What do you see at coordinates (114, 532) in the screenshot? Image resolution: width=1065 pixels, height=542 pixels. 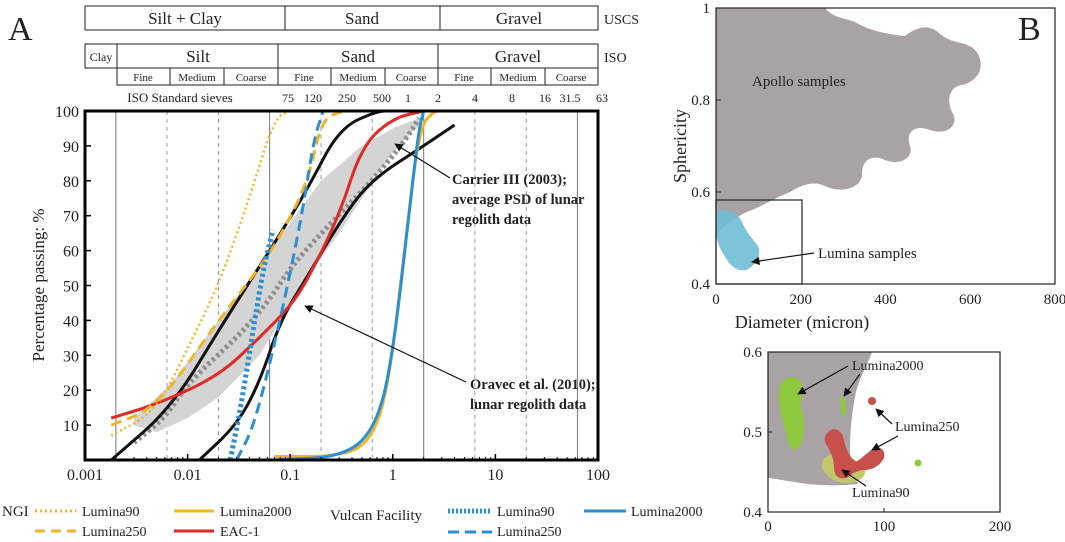 I see `legend-ngi-lumina250: Lumina250` at bounding box center [114, 532].